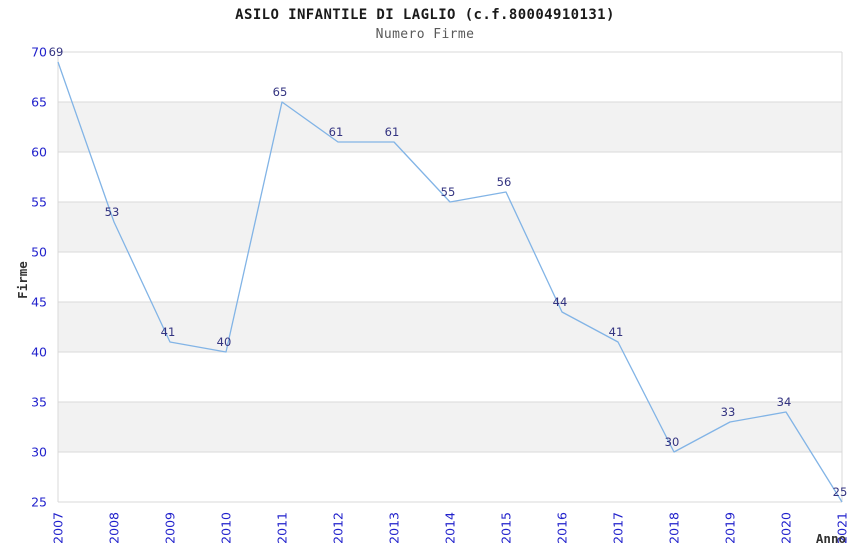 Image resolution: width=850 pixels, height=550 pixels. What do you see at coordinates (425, 34) in the screenshot?
I see `chart-subtitle: Numero Firme` at bounding box center [425, 34].